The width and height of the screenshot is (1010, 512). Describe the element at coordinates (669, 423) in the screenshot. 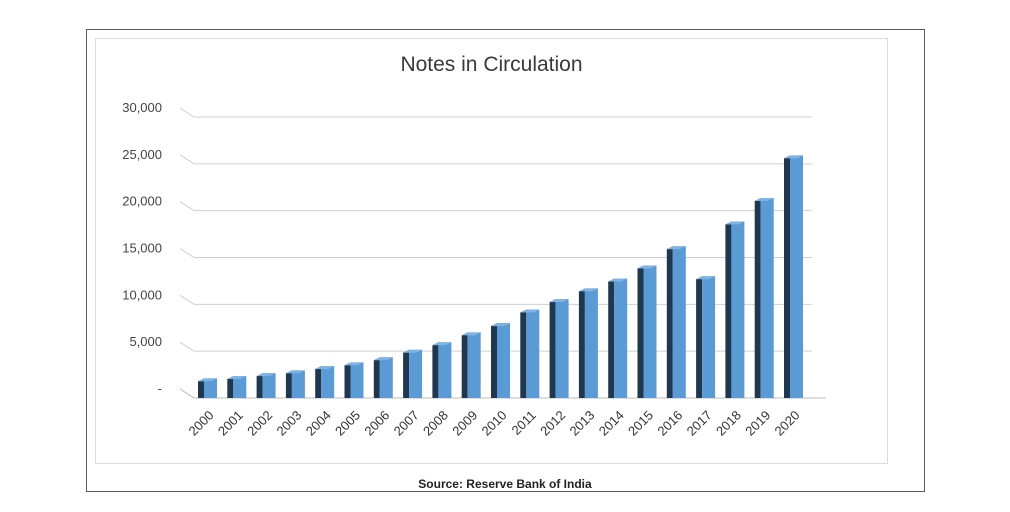

I see `x-tick-label: 2016` at that location.